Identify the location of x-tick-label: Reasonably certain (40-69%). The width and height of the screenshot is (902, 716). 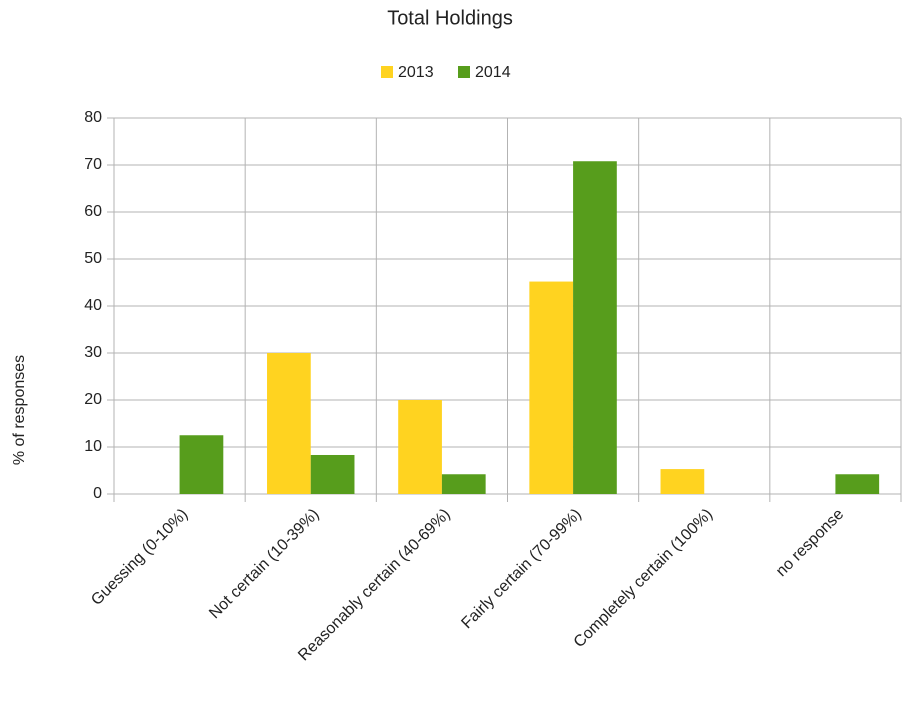
(374, 585).